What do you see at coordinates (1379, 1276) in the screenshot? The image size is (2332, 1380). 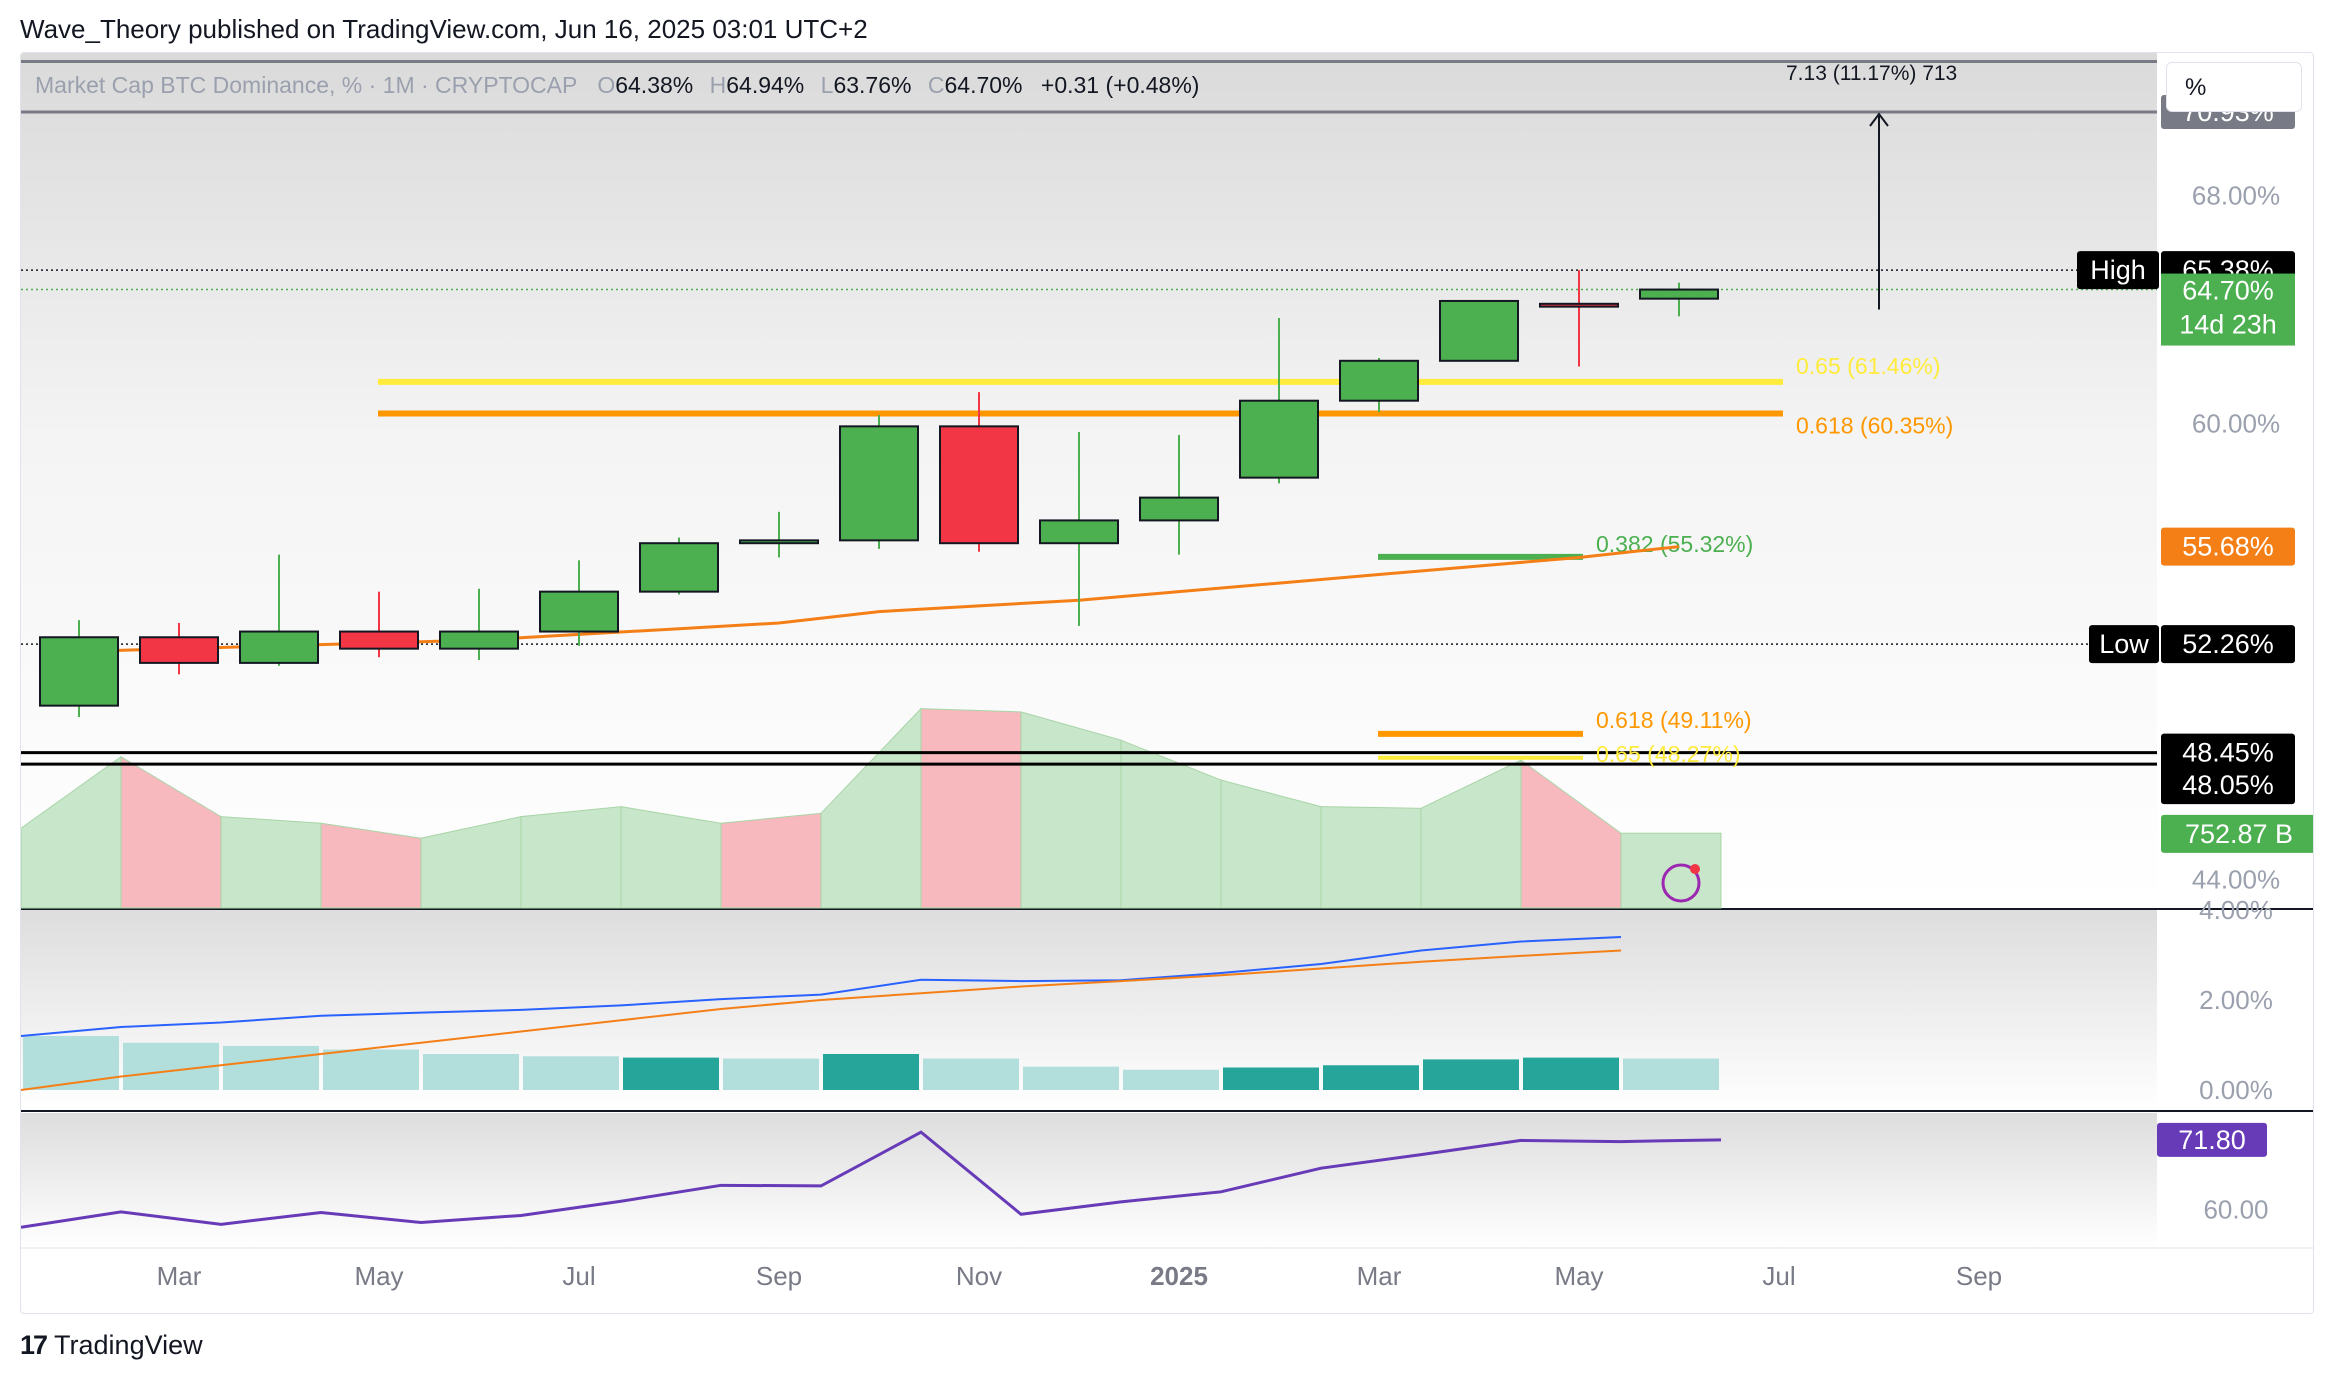 I see `x-tick-label: Mar` at bounding box center [1379, 1276].